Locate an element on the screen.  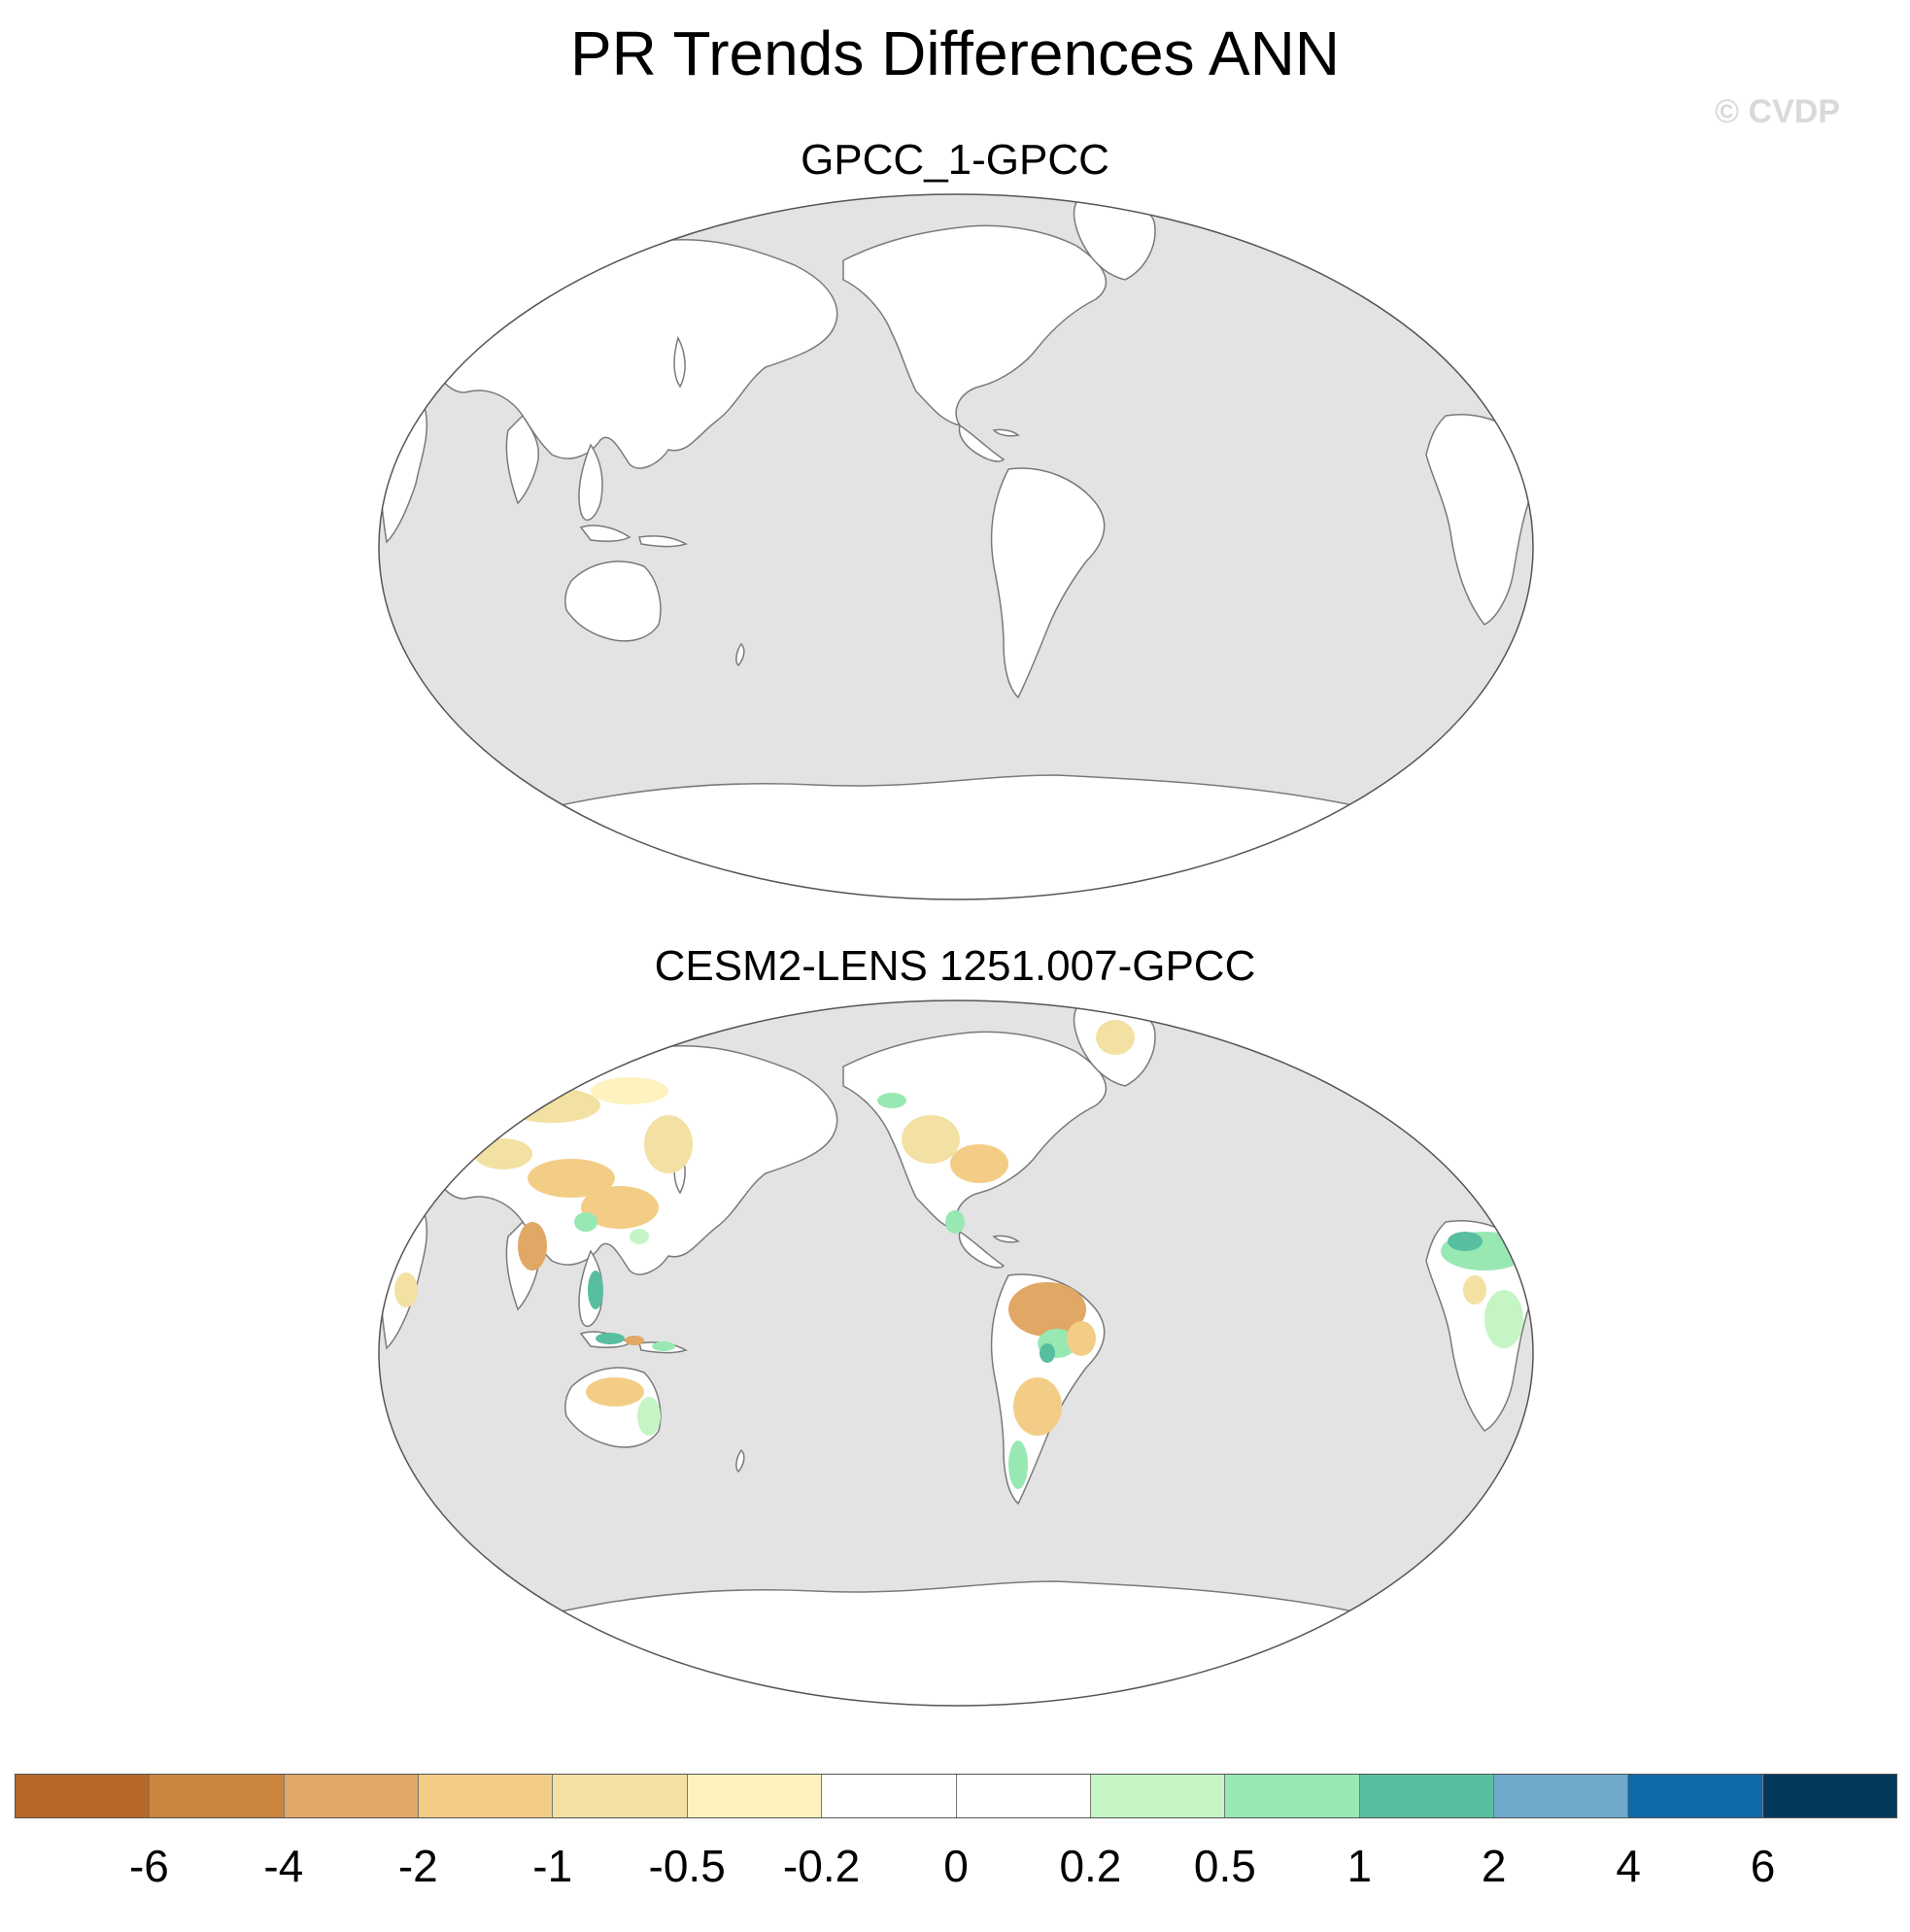
cvdp-watermark: © CVDP is located at coordinates (1777, 111).